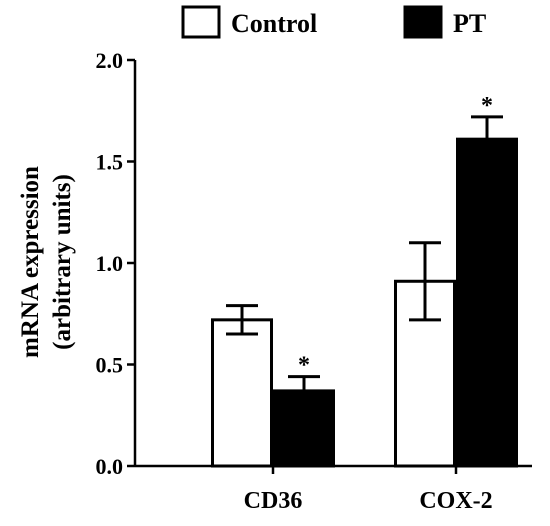 The width and height of the screenshot is (550, 526). I want to click on y-axis-label-line1: mRNA expression, so click(30, 262).